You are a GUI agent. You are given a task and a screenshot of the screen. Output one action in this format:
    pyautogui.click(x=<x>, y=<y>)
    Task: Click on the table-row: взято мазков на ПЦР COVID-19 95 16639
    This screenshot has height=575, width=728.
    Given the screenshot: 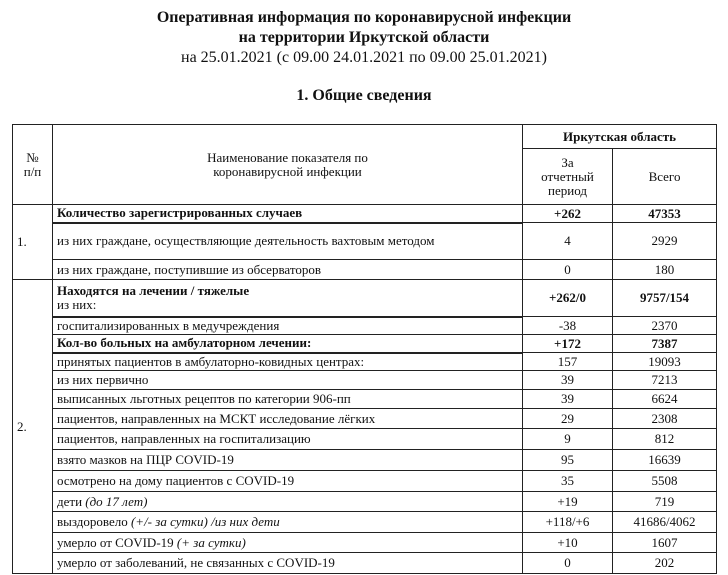 What is the action you would take?
    pyautogui.click(x=365, y=460)
    